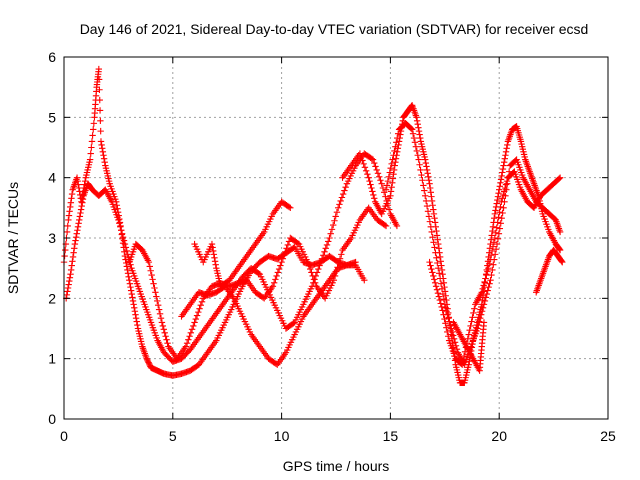 Image resolution: width=640 pixels, height=480 pixels. I want to click on y-tick-label: 6, so click(52, 57).